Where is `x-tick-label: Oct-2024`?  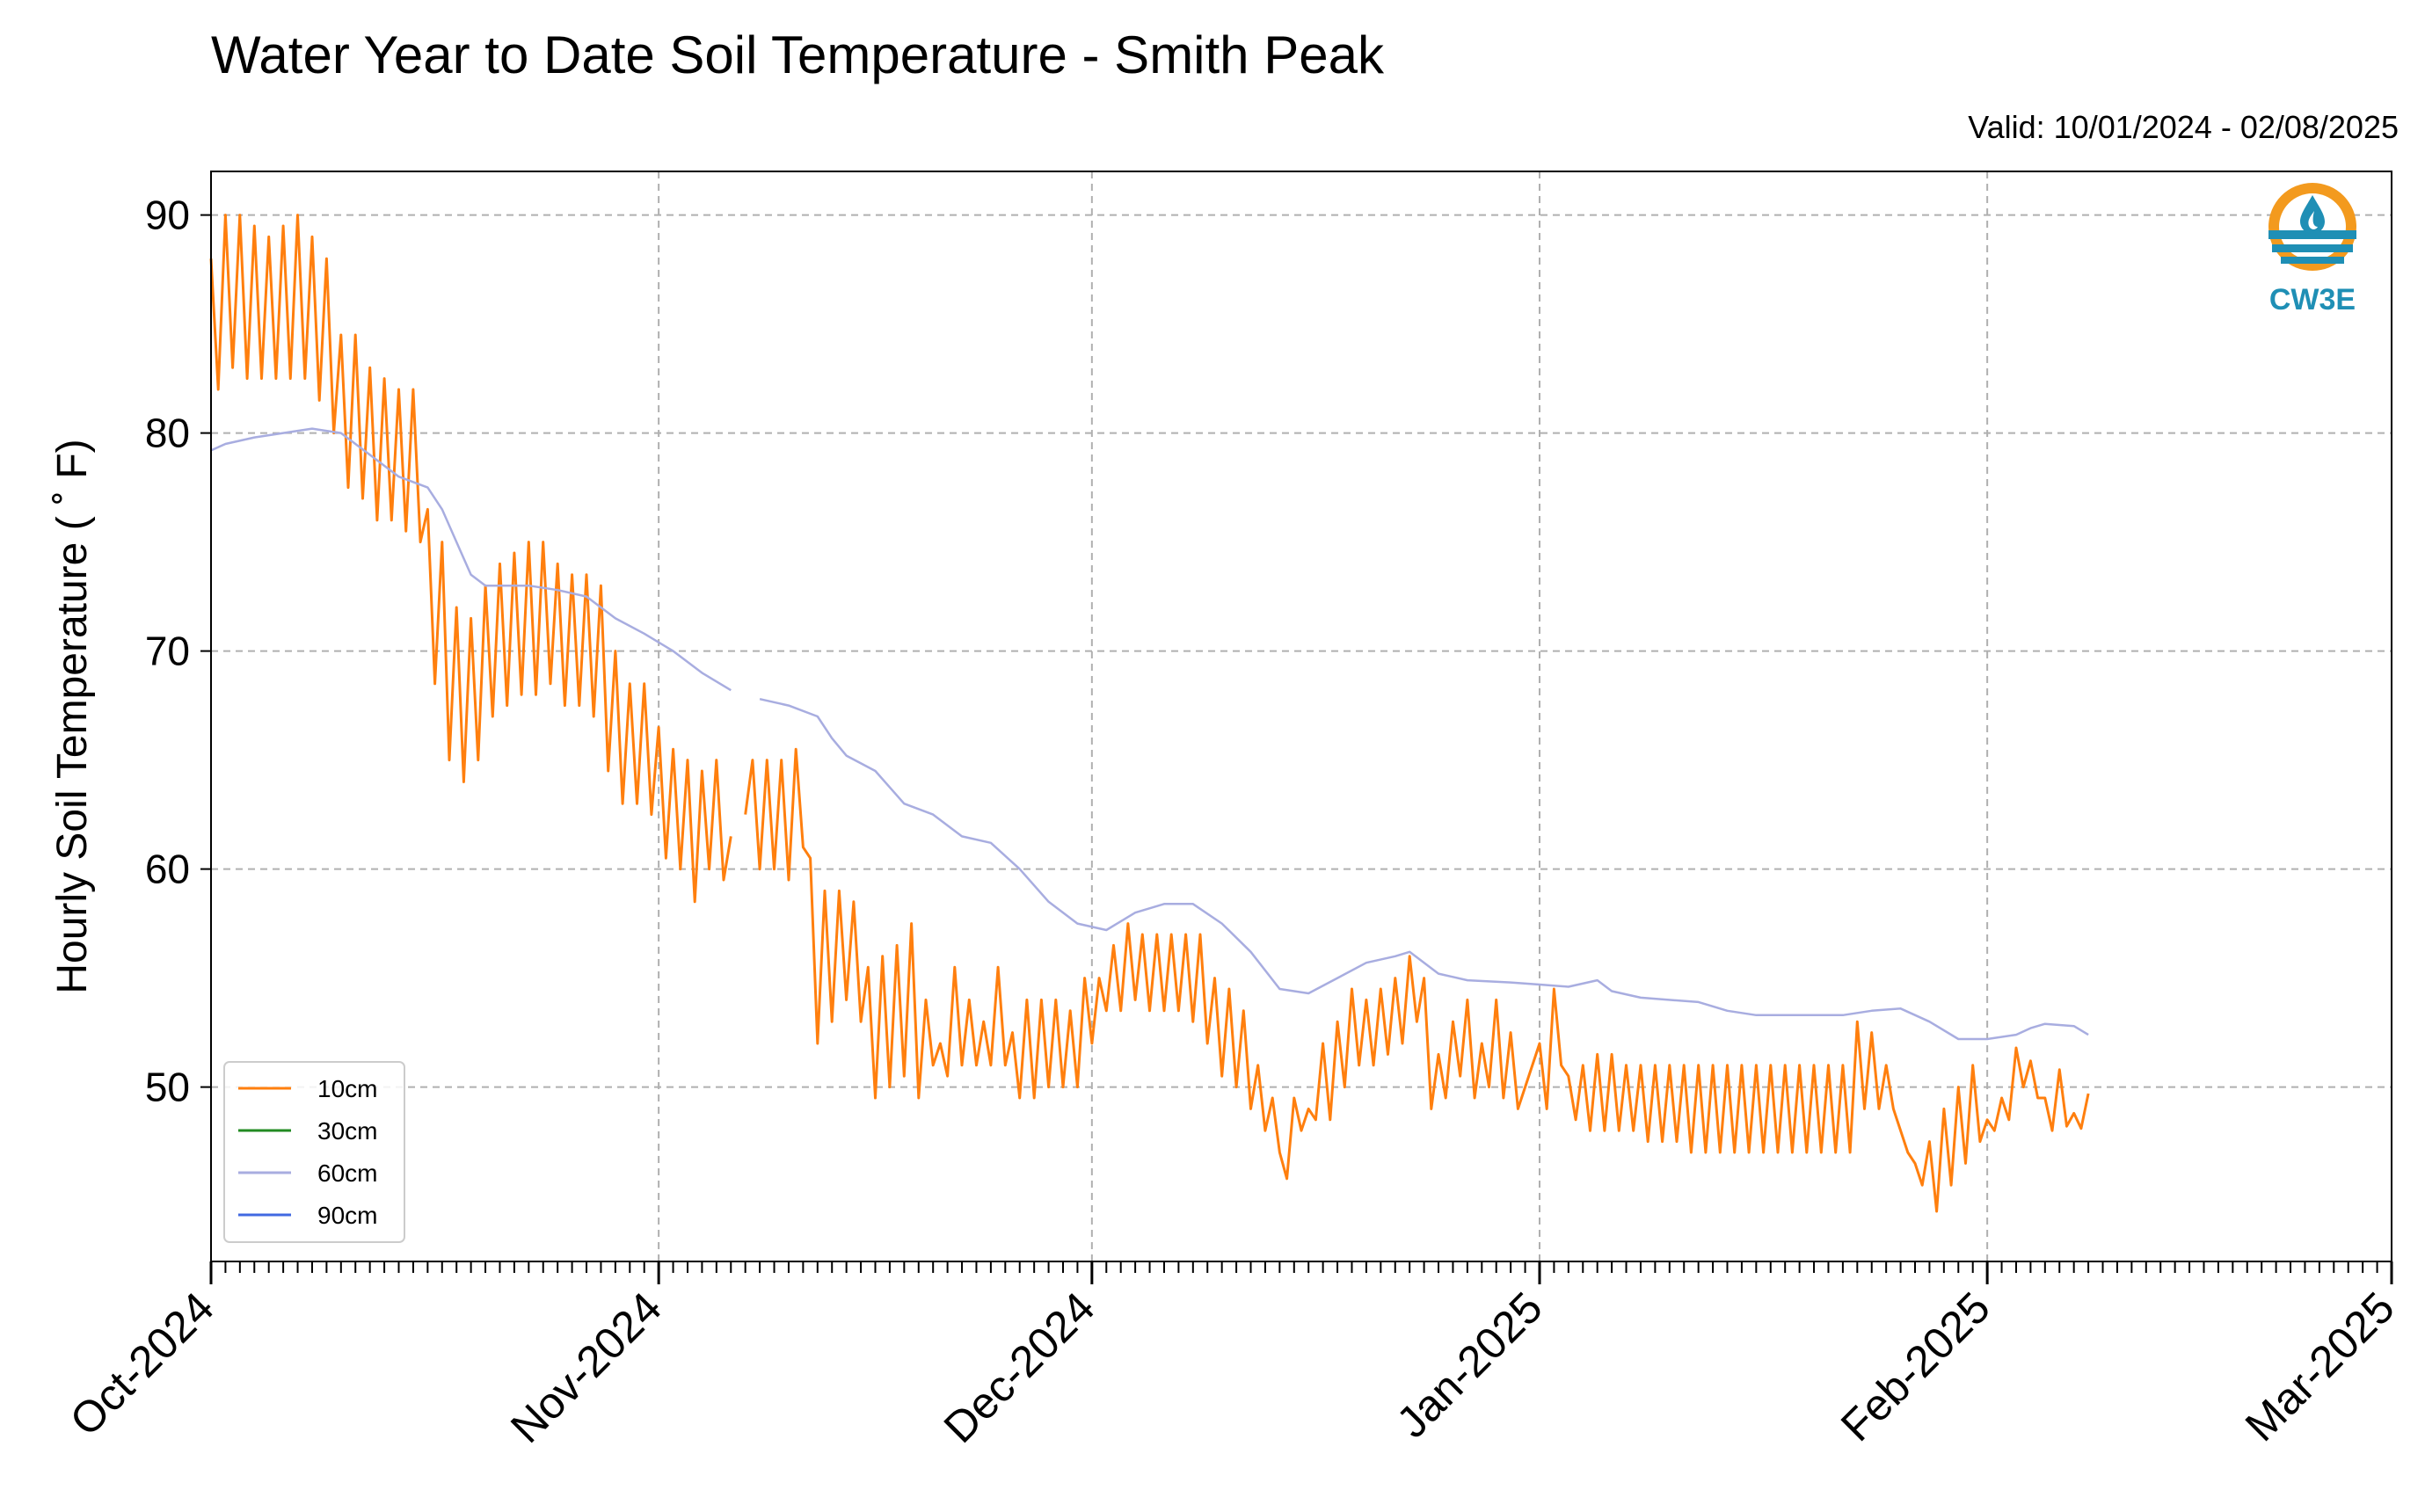
x-tick-label: Oct-2024 is located at coordinates (142, 1364).